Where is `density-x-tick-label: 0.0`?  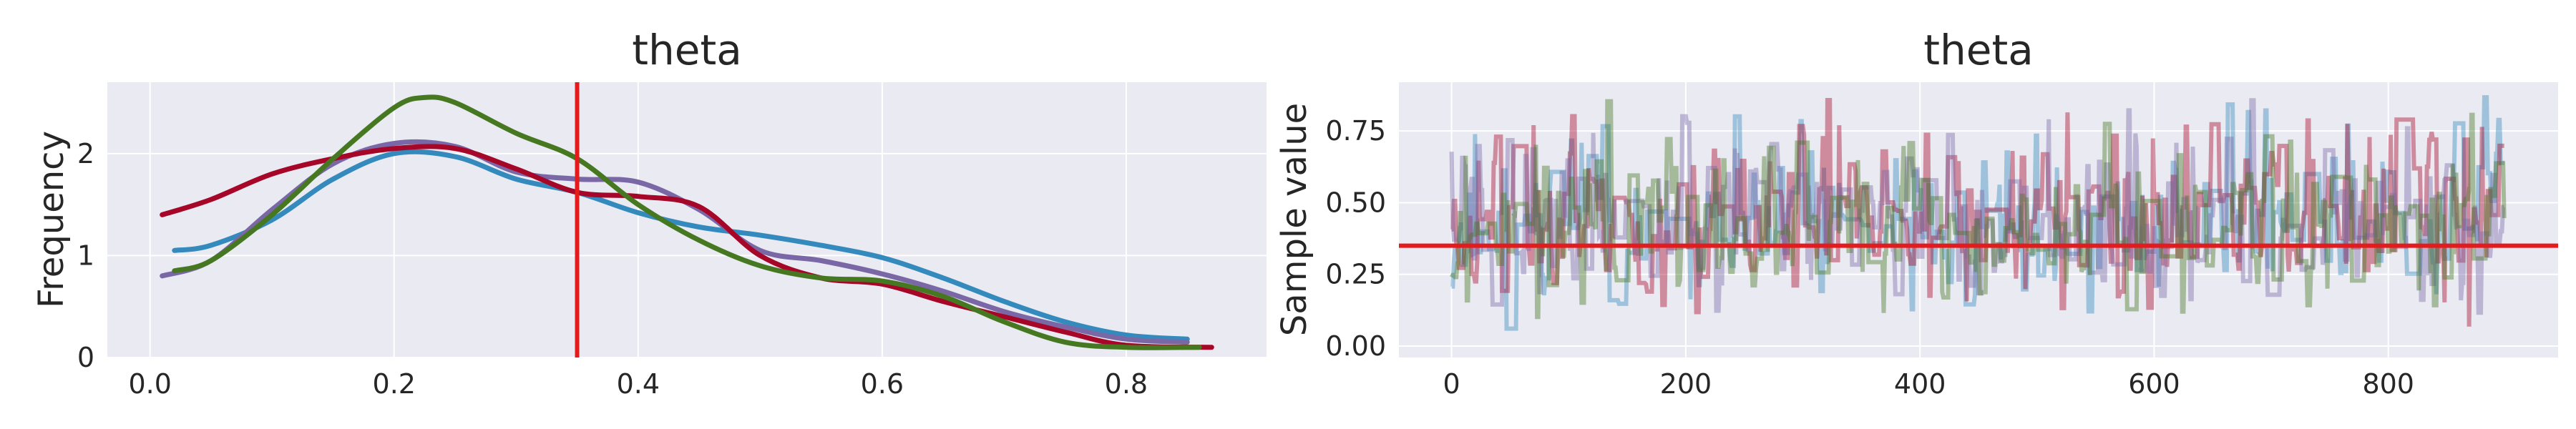
density-x-tick-label: 0.0 is located at coordinates (149, 384).